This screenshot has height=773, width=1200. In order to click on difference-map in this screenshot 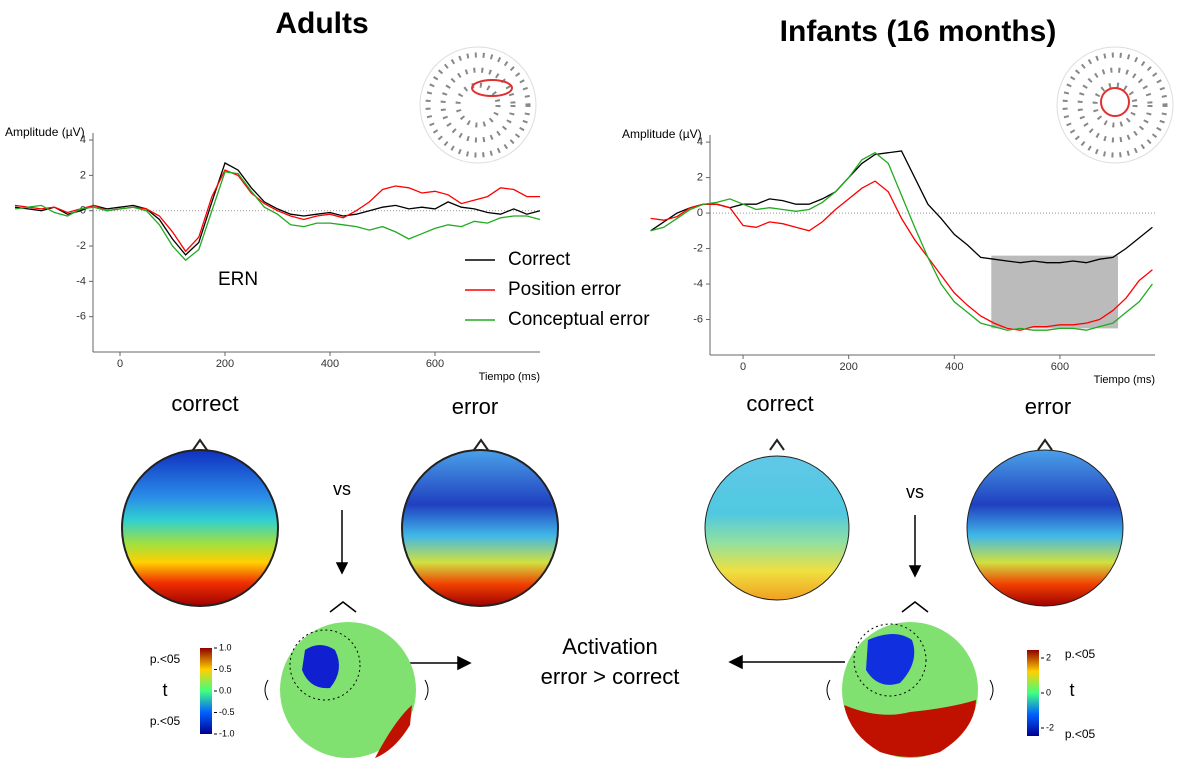, I will do `click(629, 690)`.